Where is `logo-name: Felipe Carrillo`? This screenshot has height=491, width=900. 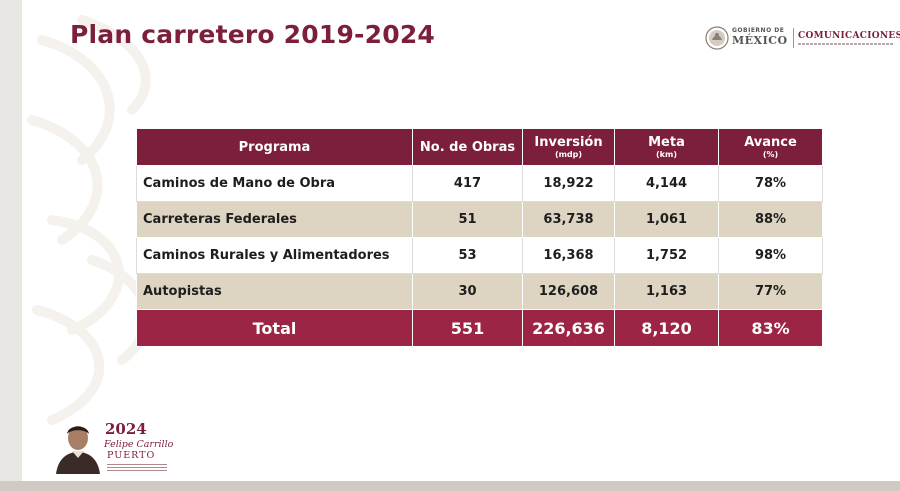
logo-name: Felipe Carrillo is located at coordinates (139, 444).